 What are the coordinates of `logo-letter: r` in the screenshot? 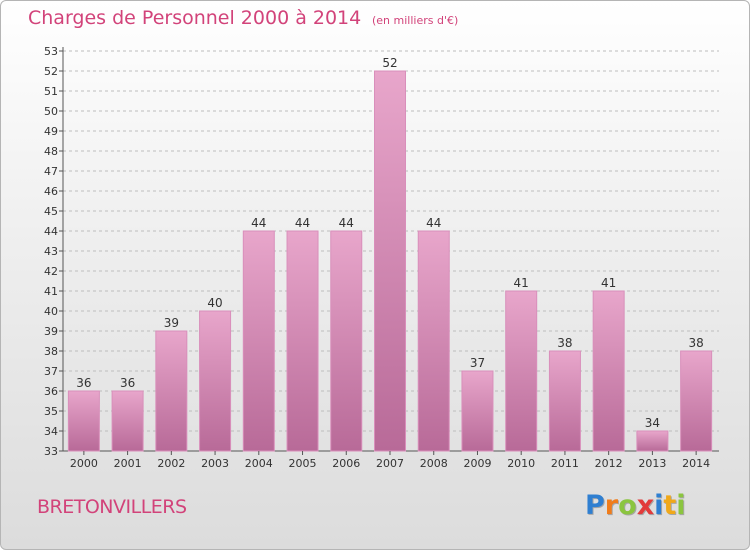 It's located at (611, 505).